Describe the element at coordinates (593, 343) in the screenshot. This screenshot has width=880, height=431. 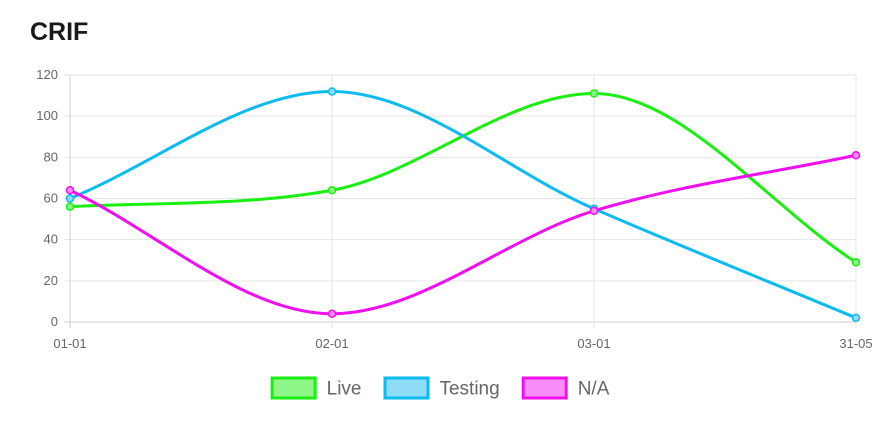
I see `x-tick-label: 03-01` at that location.